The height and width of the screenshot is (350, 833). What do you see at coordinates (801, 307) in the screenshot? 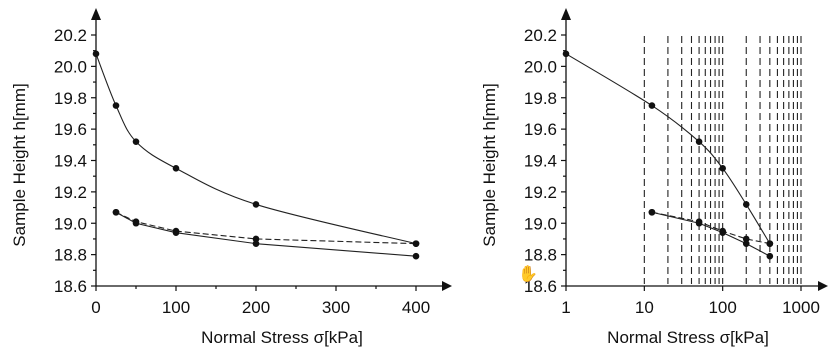
I see `x-tick-label: 1000` at bounding box center [801, 307].